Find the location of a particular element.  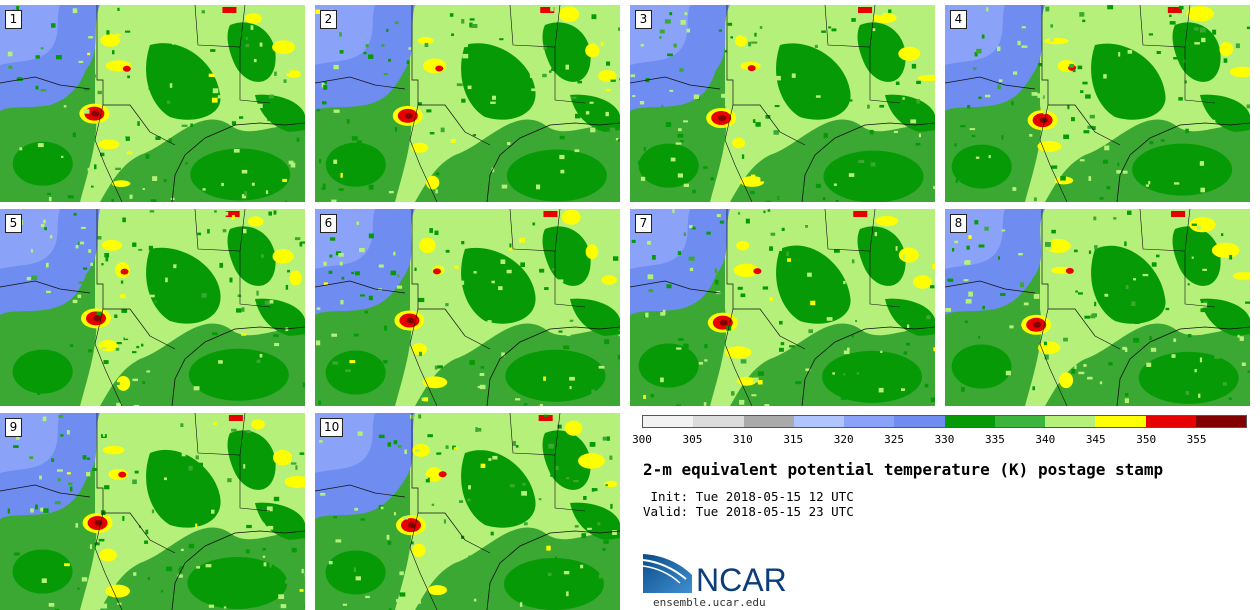

member-number-label: 2 is located at coordinates (328, 19).